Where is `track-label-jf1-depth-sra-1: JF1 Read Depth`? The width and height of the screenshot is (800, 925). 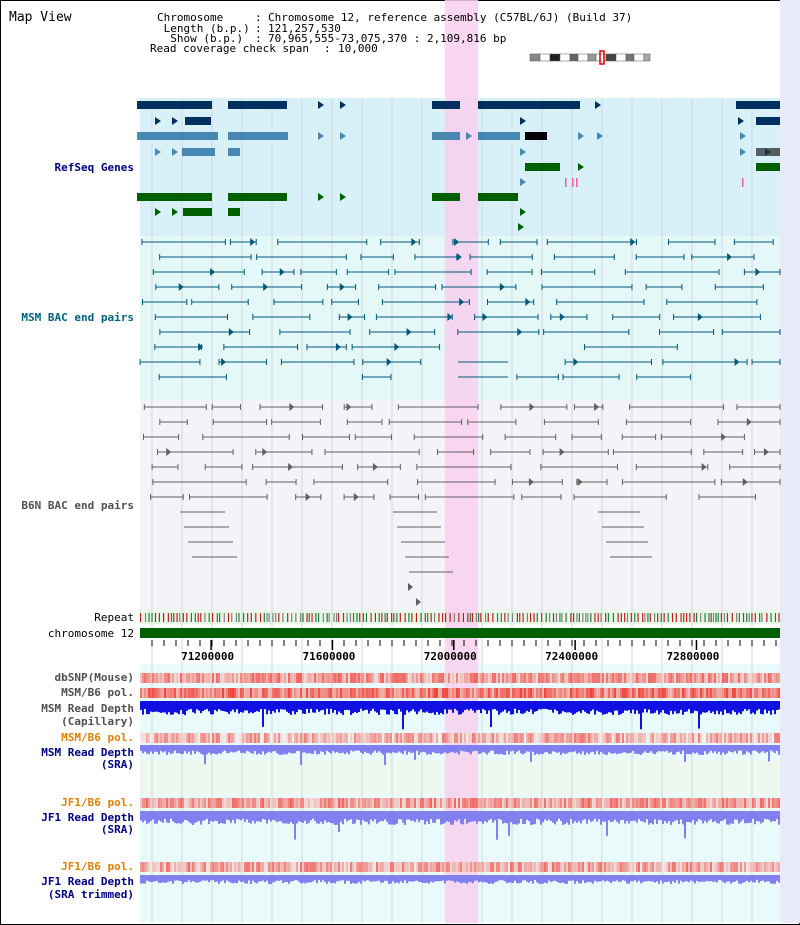 track-label-jf1-depth-sra-1: JF1 Read Depth is located at coordinates (87, 817).